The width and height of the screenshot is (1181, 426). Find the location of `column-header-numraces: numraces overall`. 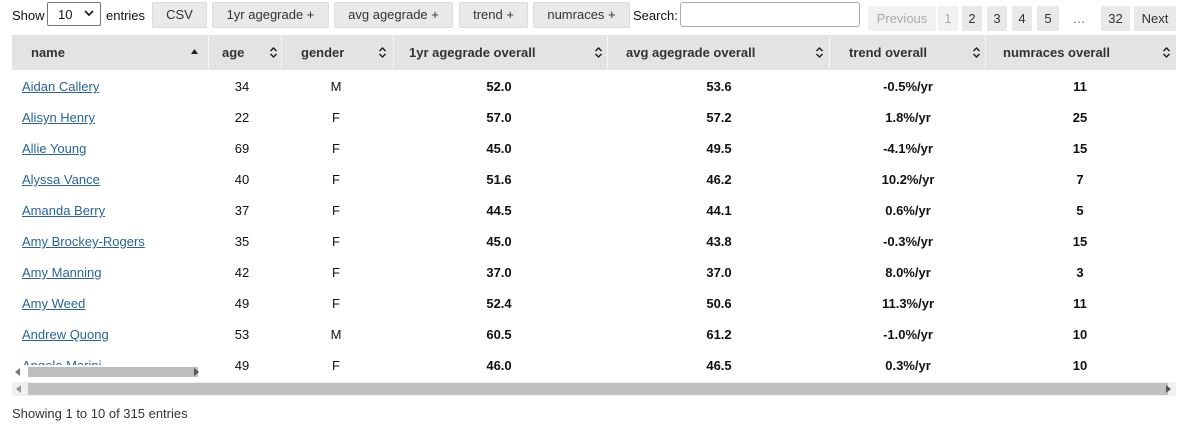

column-header-numraces: numraces overall is located at coordinates (1081, 52).